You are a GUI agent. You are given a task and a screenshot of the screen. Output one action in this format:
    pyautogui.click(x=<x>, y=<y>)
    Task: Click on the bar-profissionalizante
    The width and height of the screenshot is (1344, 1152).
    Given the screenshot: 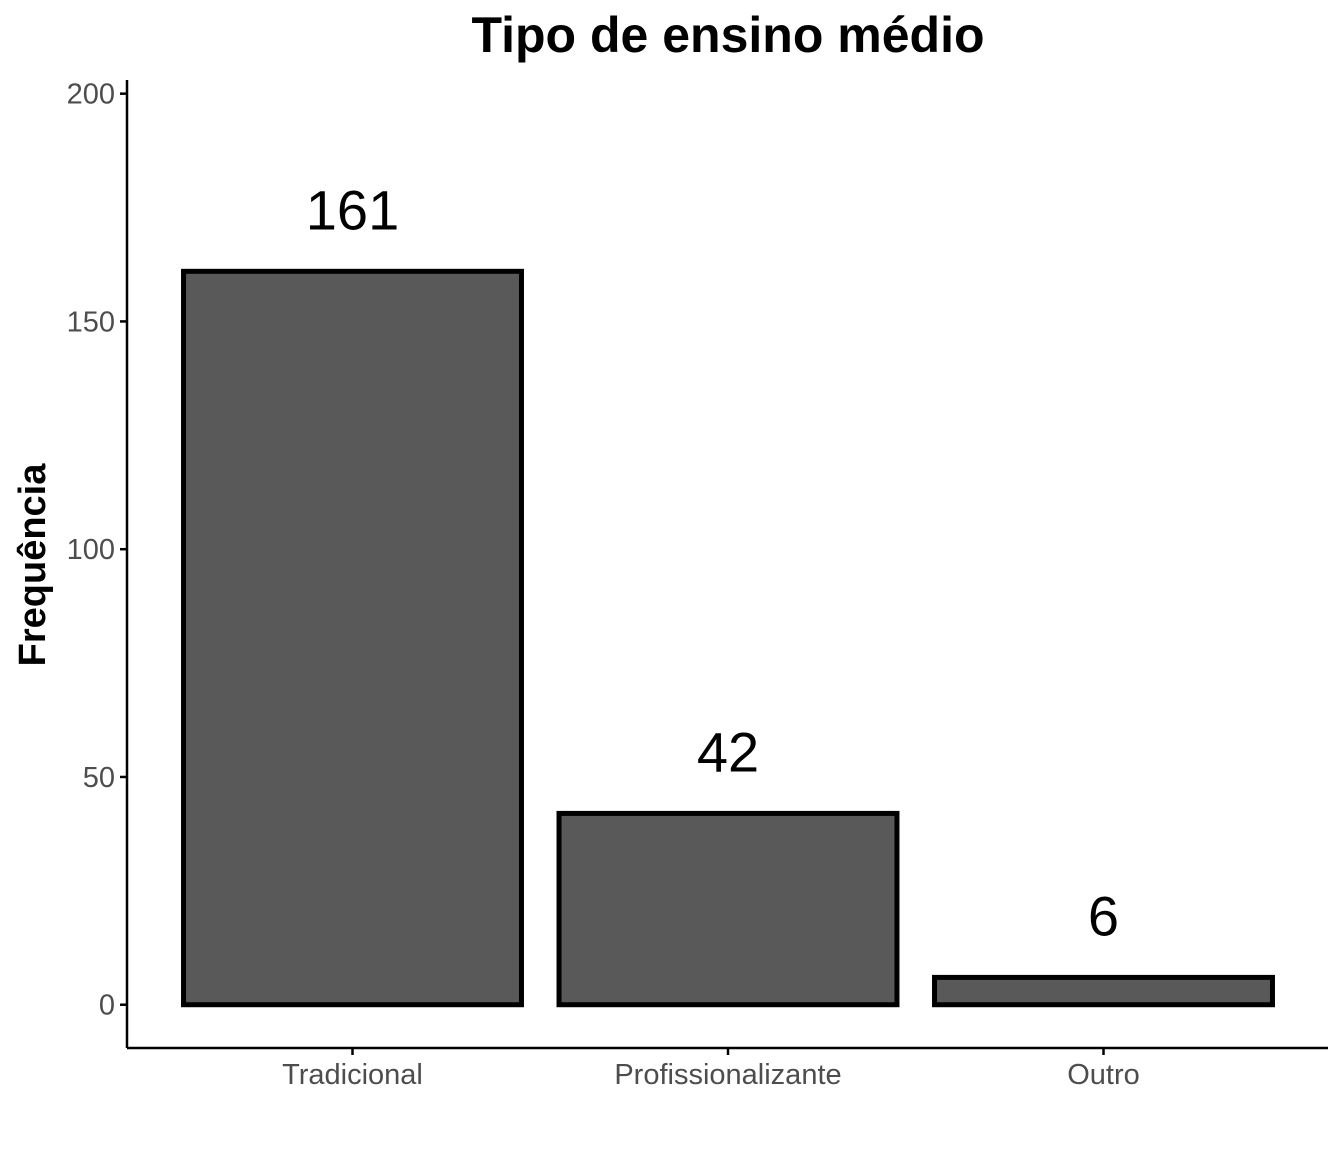 What is the action you would take?
    pyautogui.click(x=728, y=909)
    